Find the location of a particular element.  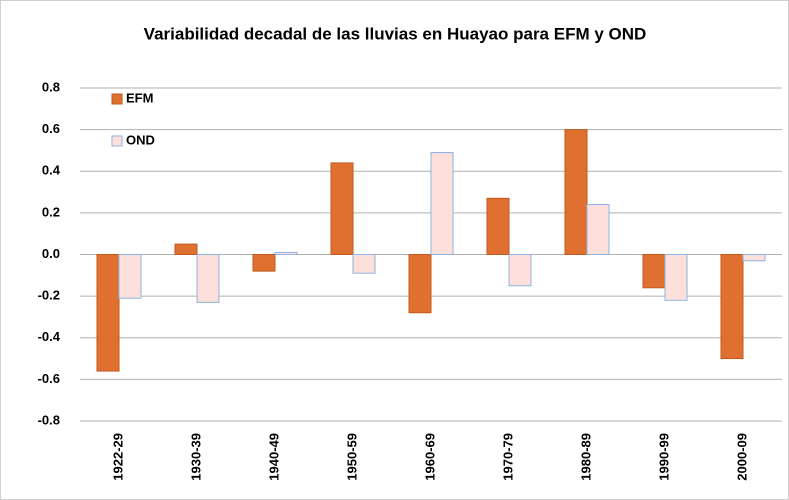

x-tick-label: 1970-79 is located at coordinates (507, 457).